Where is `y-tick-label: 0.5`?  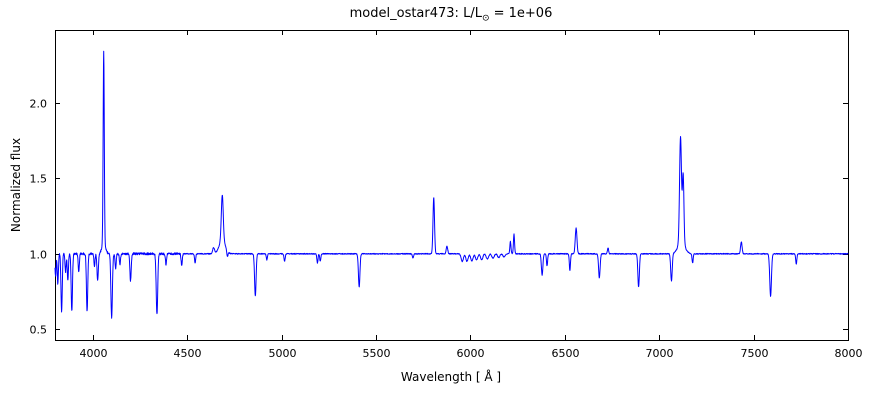
y-tick-label: 0.5 is located at coordinates (39, 330).